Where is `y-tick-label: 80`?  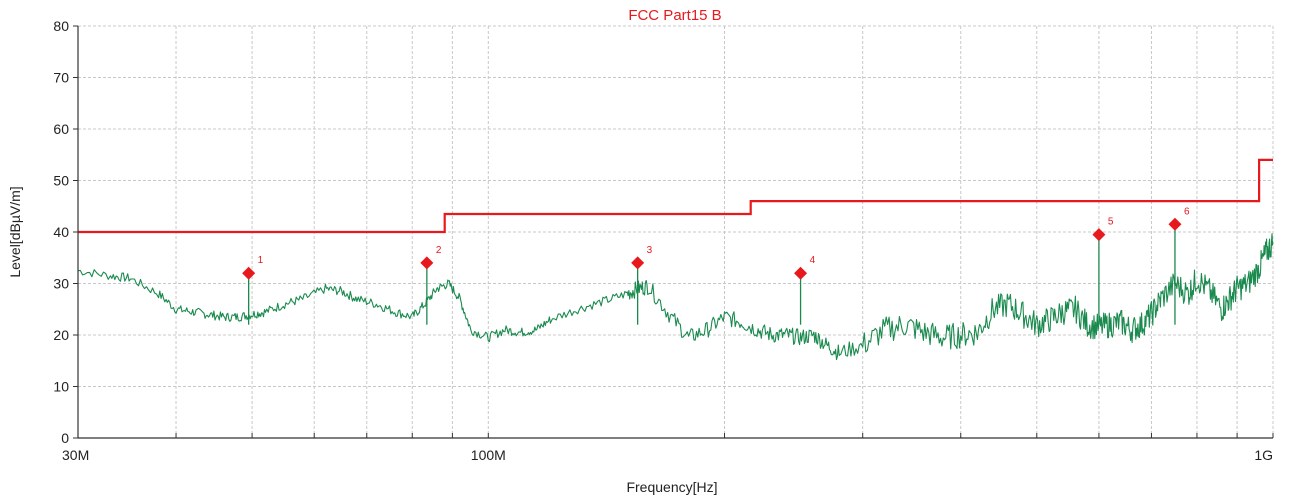 y-tick-label: 80 is located at coordinates (61, 26).